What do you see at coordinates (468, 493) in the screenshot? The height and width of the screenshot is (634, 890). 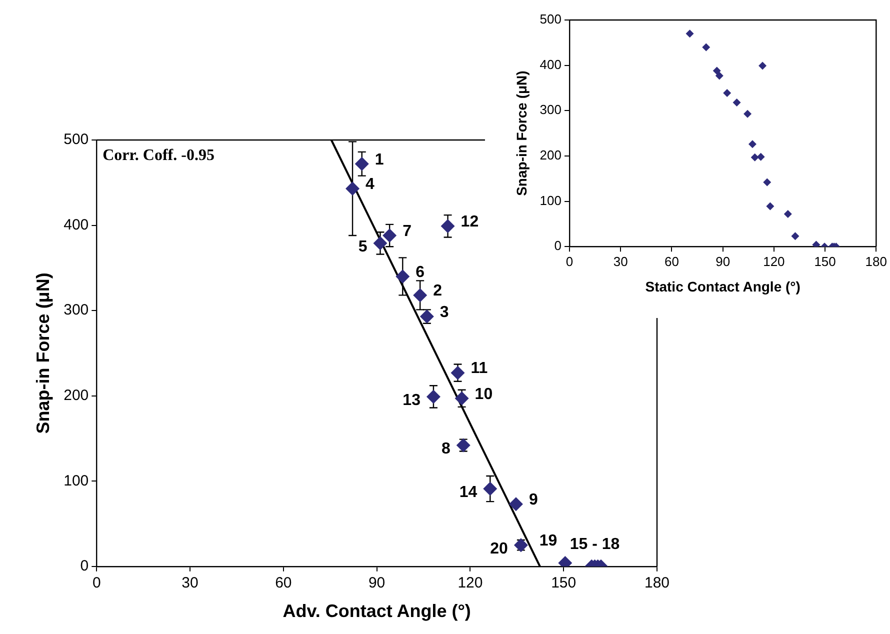 I see `annotation: 14` at bounding box center [468, 493].